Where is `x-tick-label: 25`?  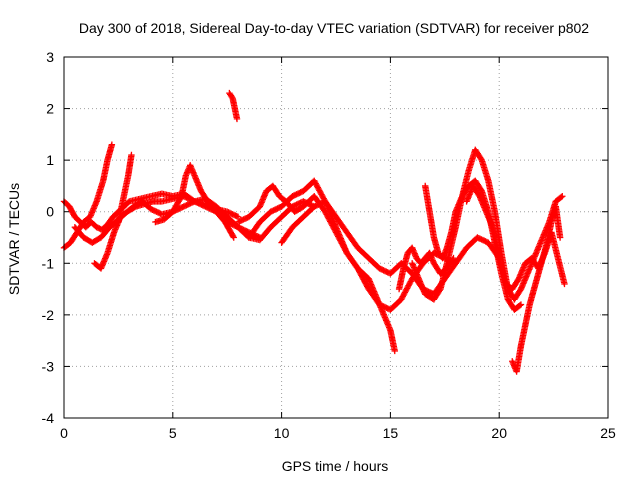
x-tick-label: 25 is located at coordinates (608, 433).